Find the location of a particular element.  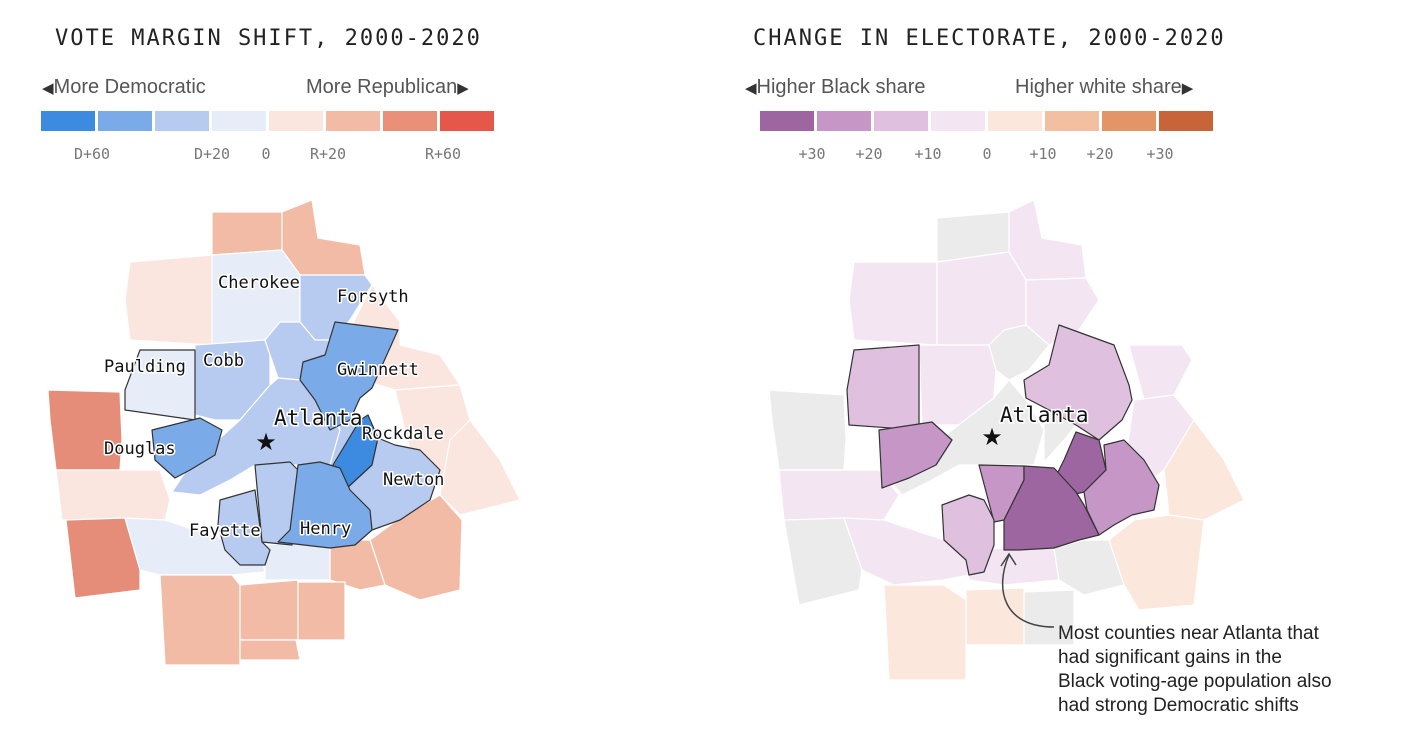

label-forsyth: Forsyth is located at coordinates (373, 297).